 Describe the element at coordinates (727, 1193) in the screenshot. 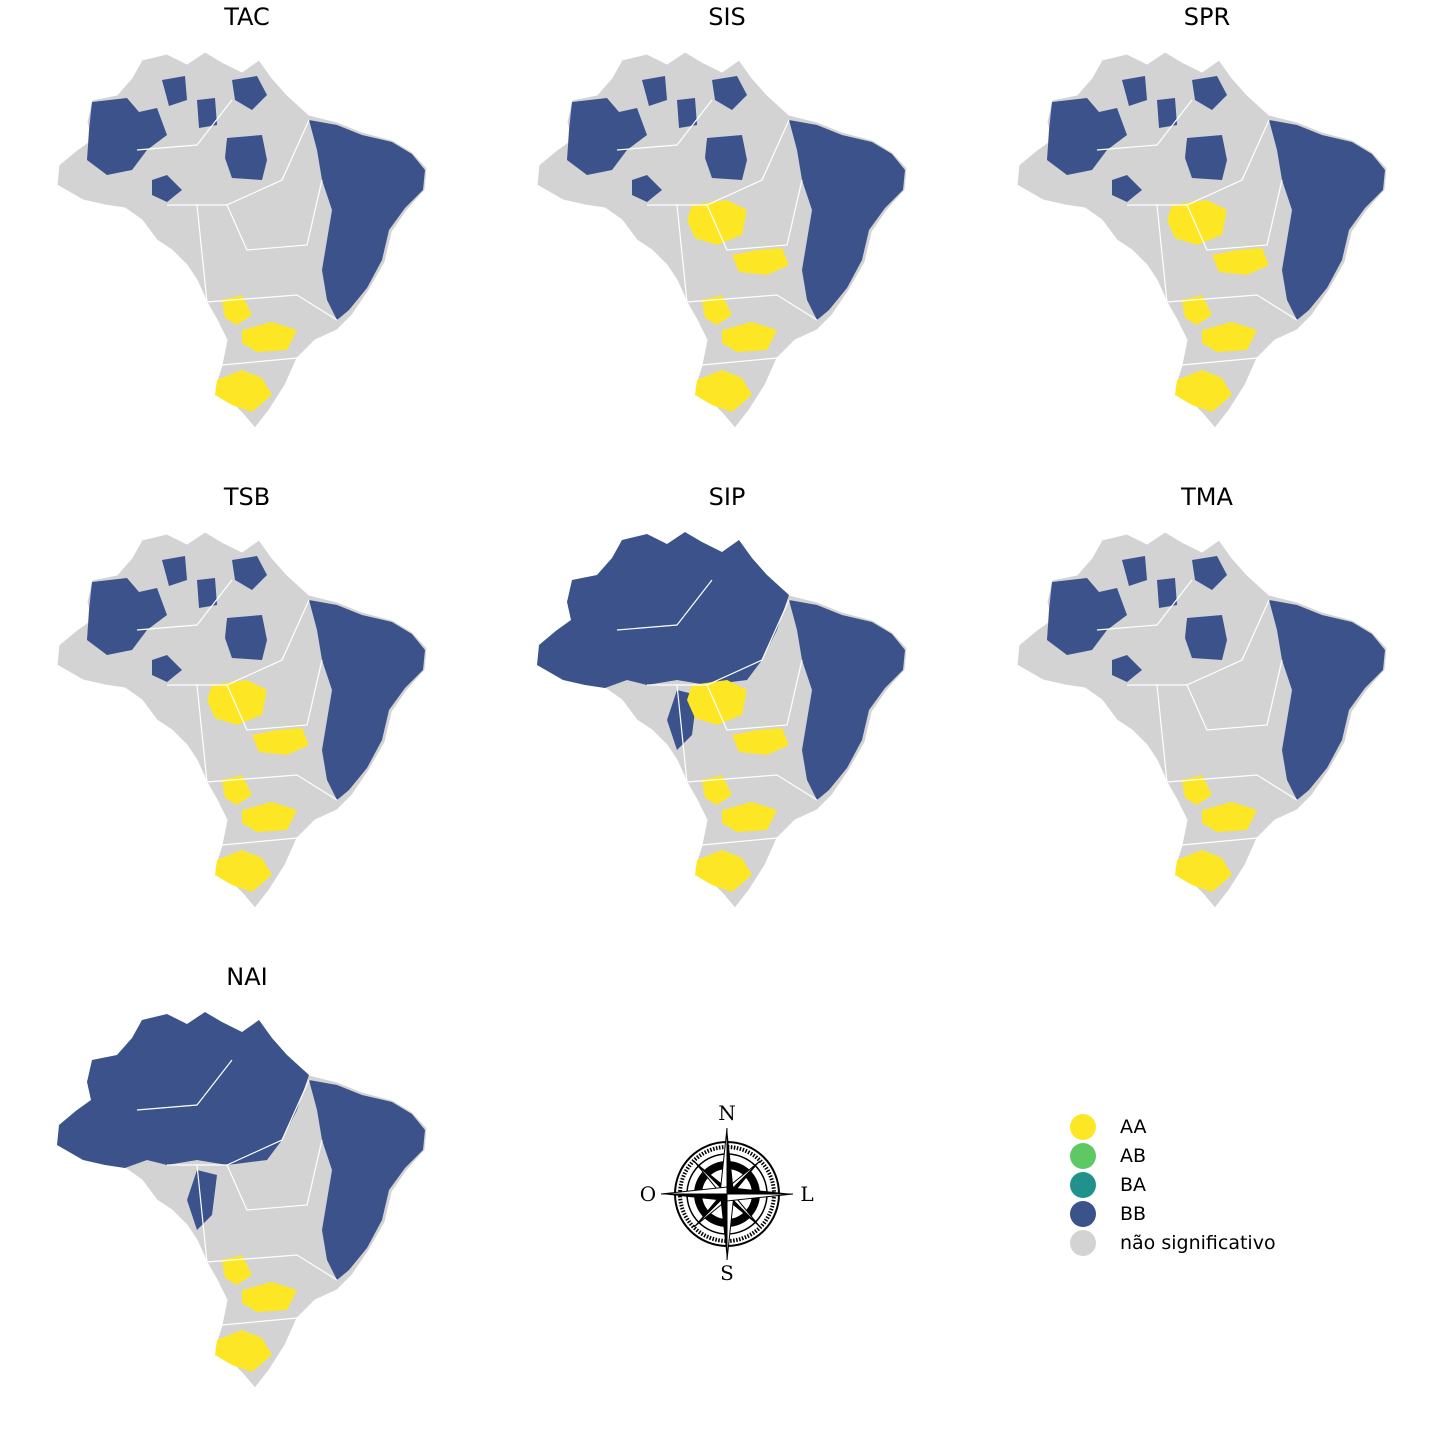

I see `compass-rose-icon: N S L O` at that location.